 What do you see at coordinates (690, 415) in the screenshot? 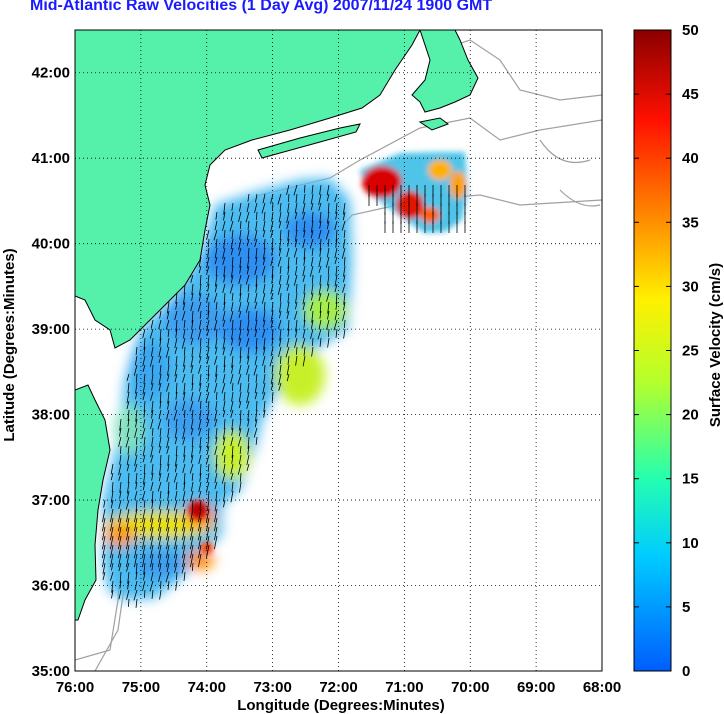
I see `colorbar-tick-label: 20` at bounding box center [690, 415].